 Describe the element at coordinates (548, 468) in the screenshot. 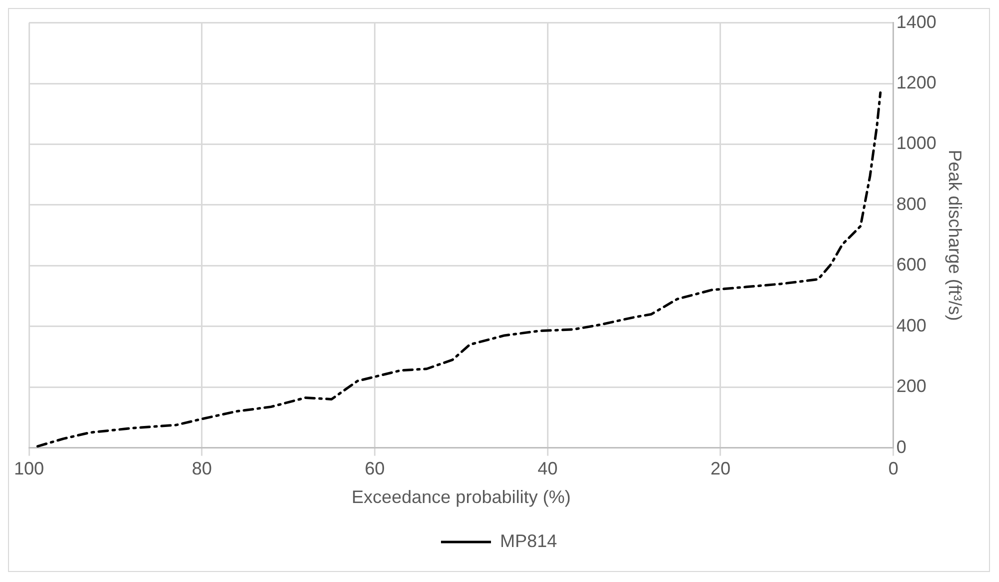

I see `x-tick-label: 40` at that location.